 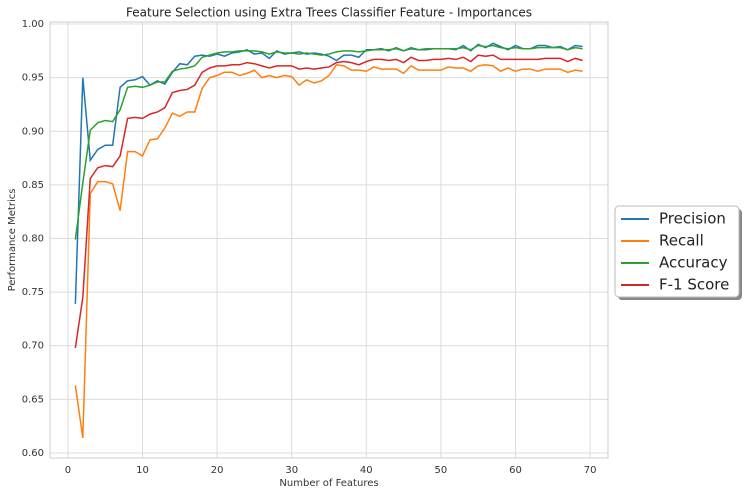 What do you see at coordinates (328, 483) in the screenshot?
I see `x-axis-label: Number of Features` at bounding box center [328, 483].